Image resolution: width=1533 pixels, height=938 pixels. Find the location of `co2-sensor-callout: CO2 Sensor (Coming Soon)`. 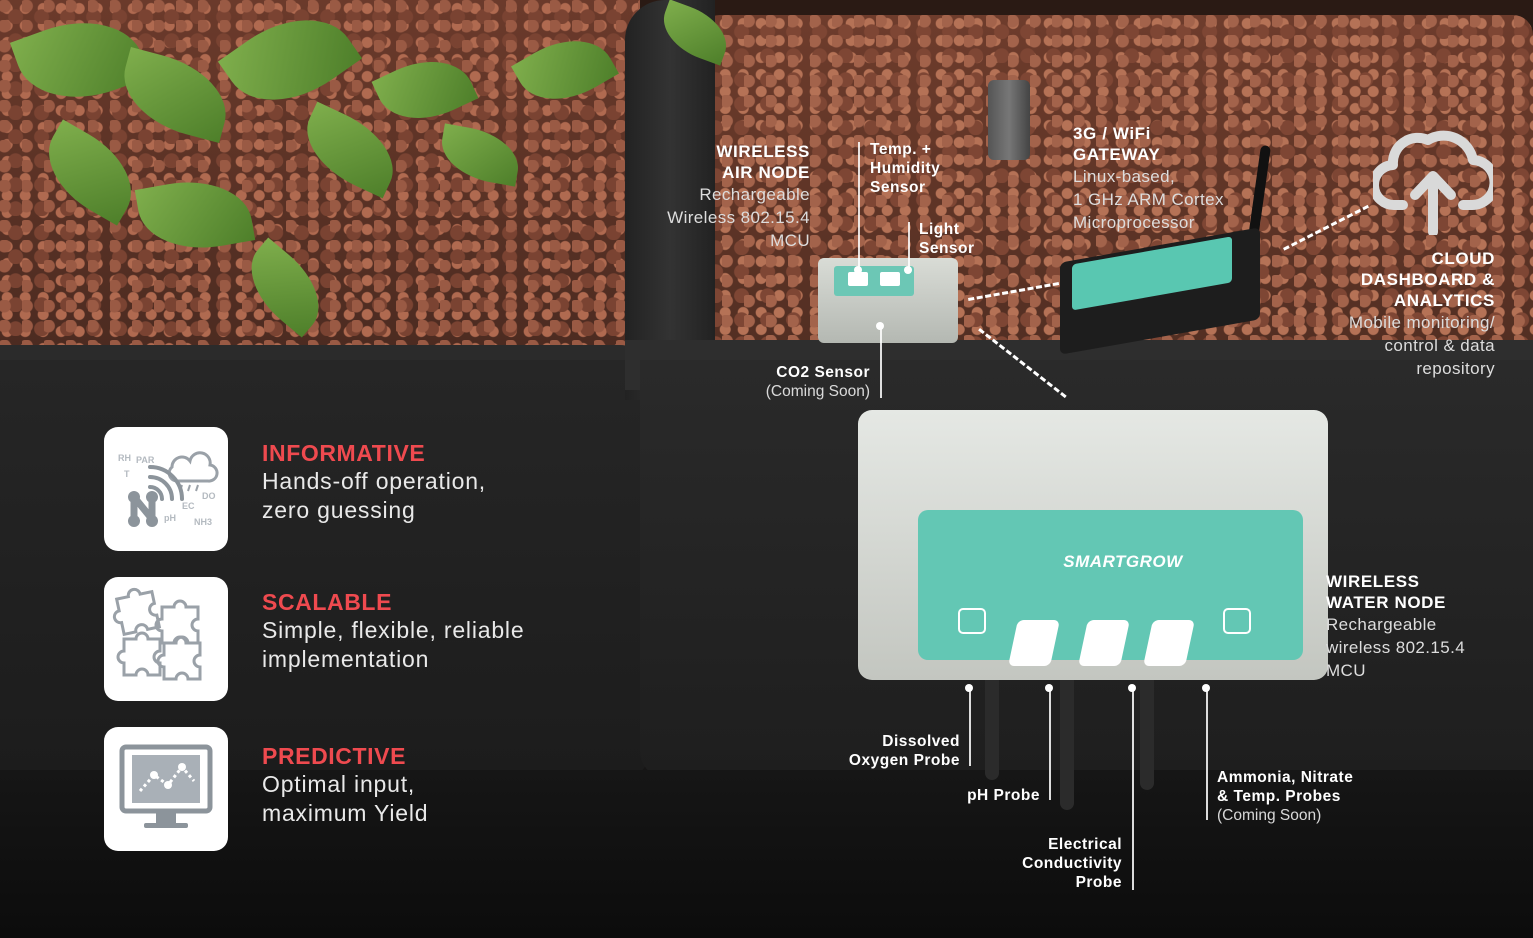

co2-sensor-callout: CO2 Sensor (Coming Soon) is located at coordinates (817, 382).